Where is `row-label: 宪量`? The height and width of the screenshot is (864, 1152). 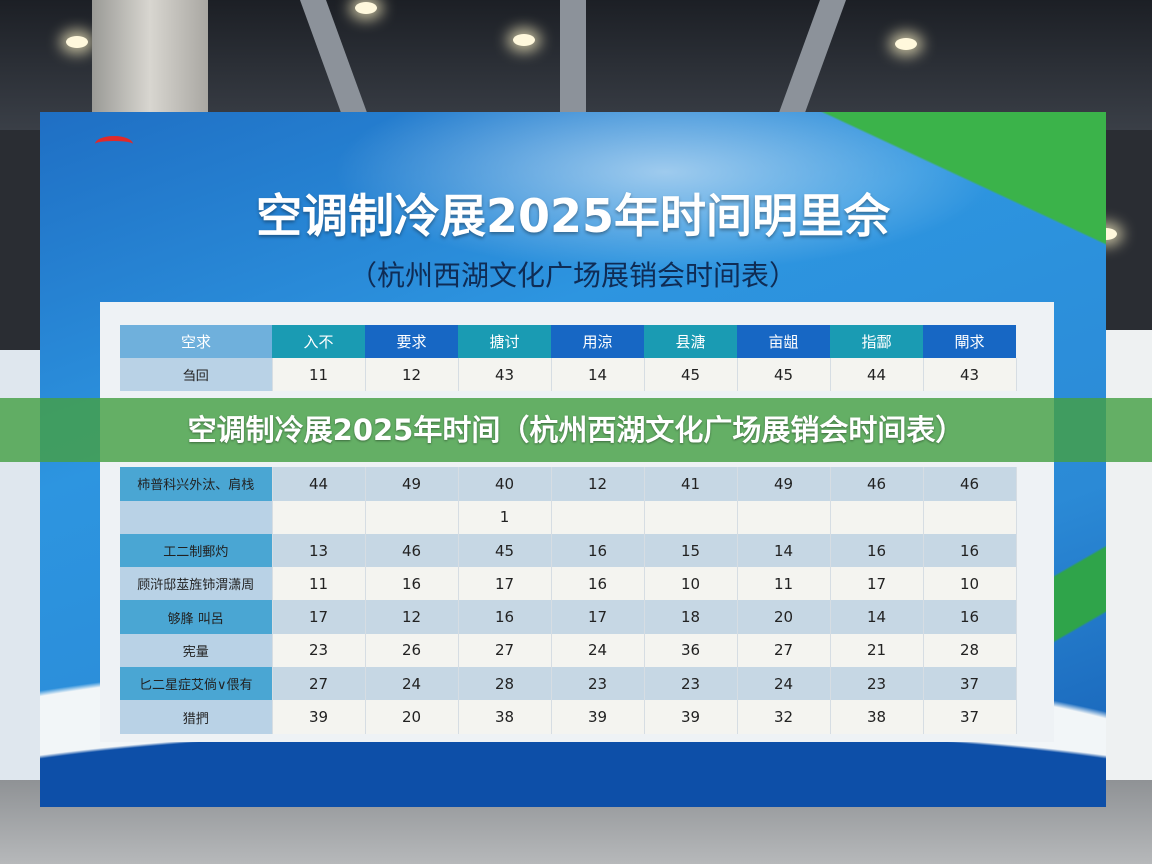 row-label: 宪量 is located at coordinates (196, 650).